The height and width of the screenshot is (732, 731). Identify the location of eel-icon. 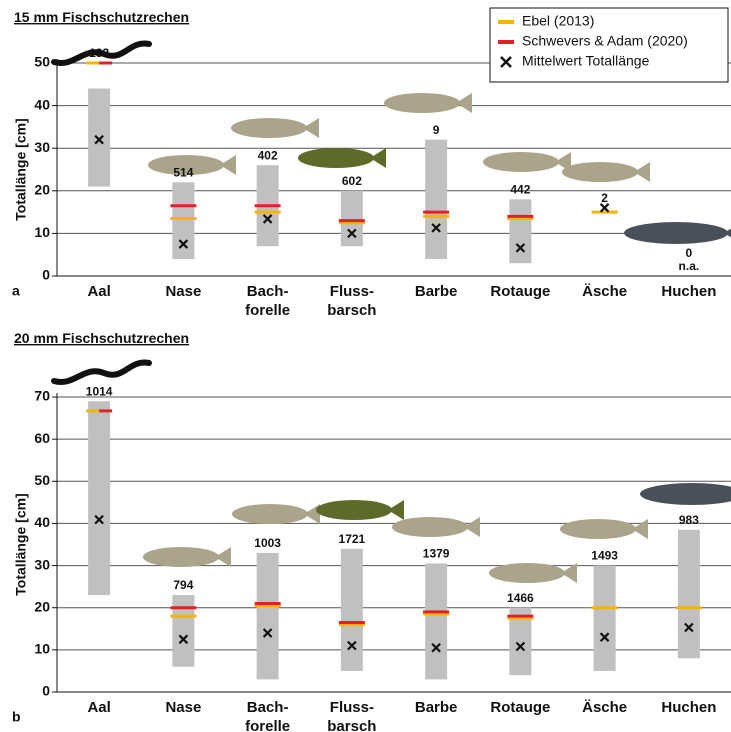
(101, 53).